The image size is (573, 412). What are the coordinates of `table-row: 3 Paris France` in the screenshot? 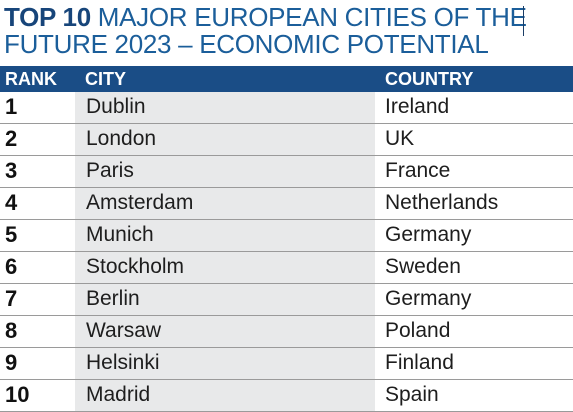 It's located at (286, 172).